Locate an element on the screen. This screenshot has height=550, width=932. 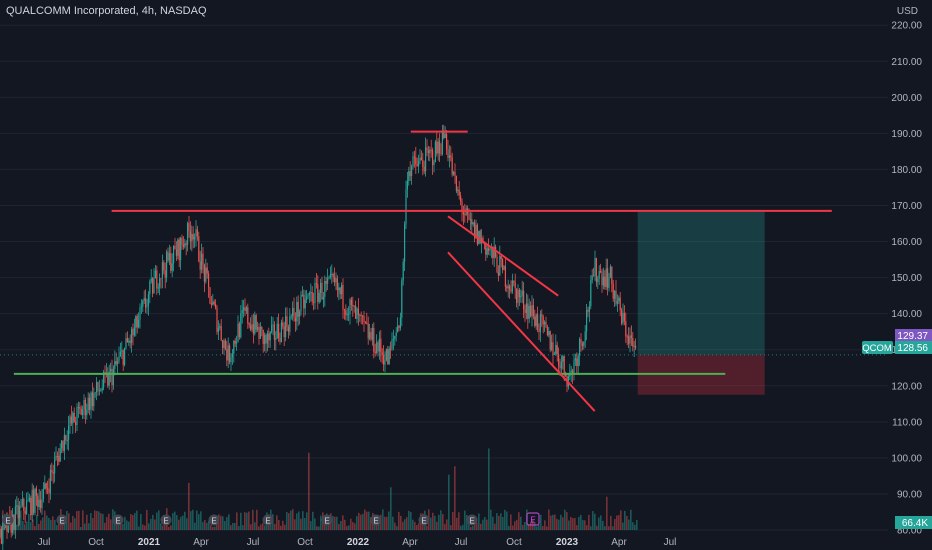
upcoming-earnings-label: E is located at coordinates (532, 520).